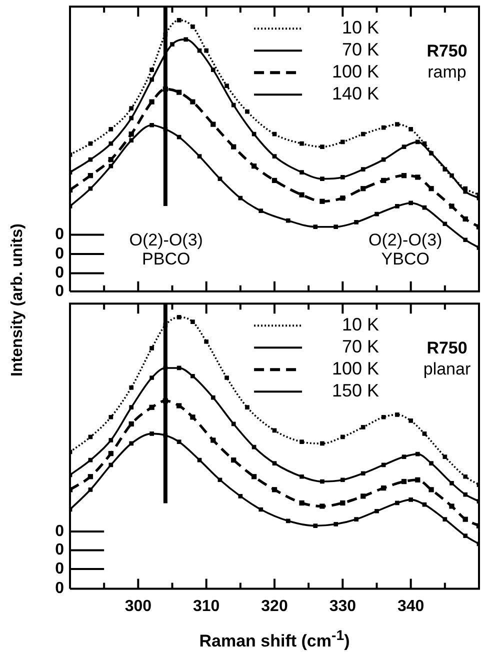  I want to click on legend-label: 140 K, so click(356, 94).